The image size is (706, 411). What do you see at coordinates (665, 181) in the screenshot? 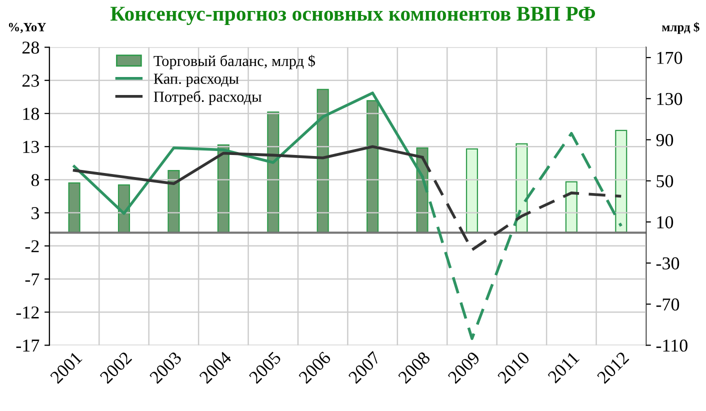
I see `y2-tick-label: 50` at bounding box center [665, 181].